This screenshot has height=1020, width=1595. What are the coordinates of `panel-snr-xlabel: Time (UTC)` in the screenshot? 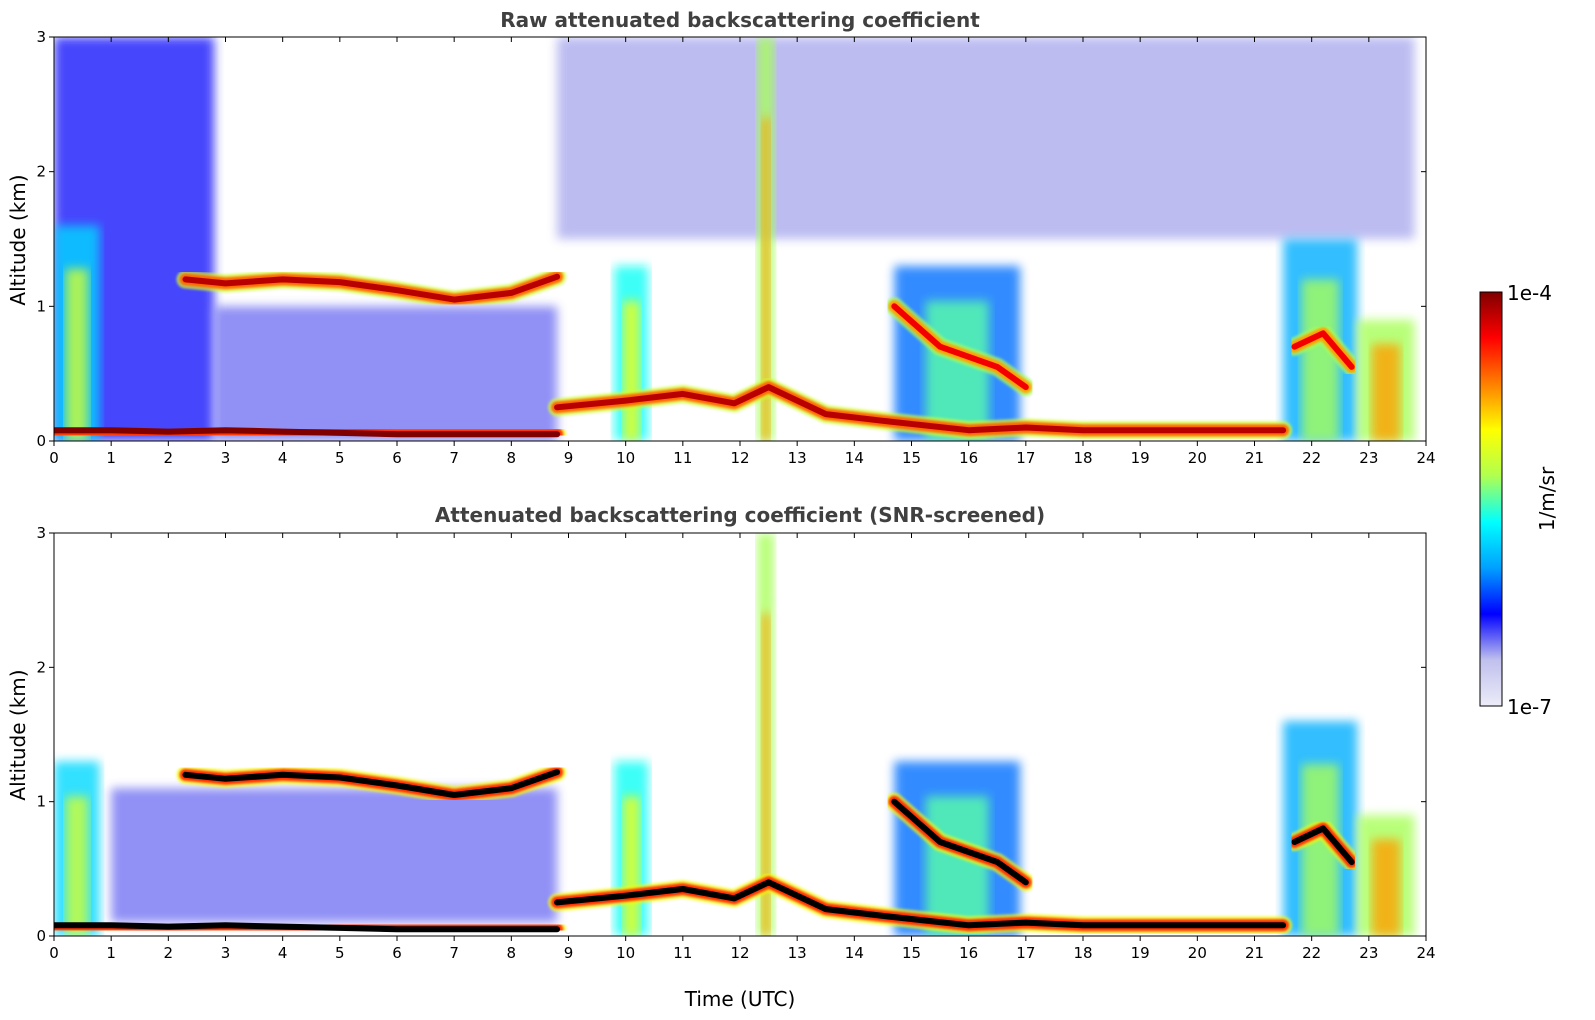 It's located at (740, 999).